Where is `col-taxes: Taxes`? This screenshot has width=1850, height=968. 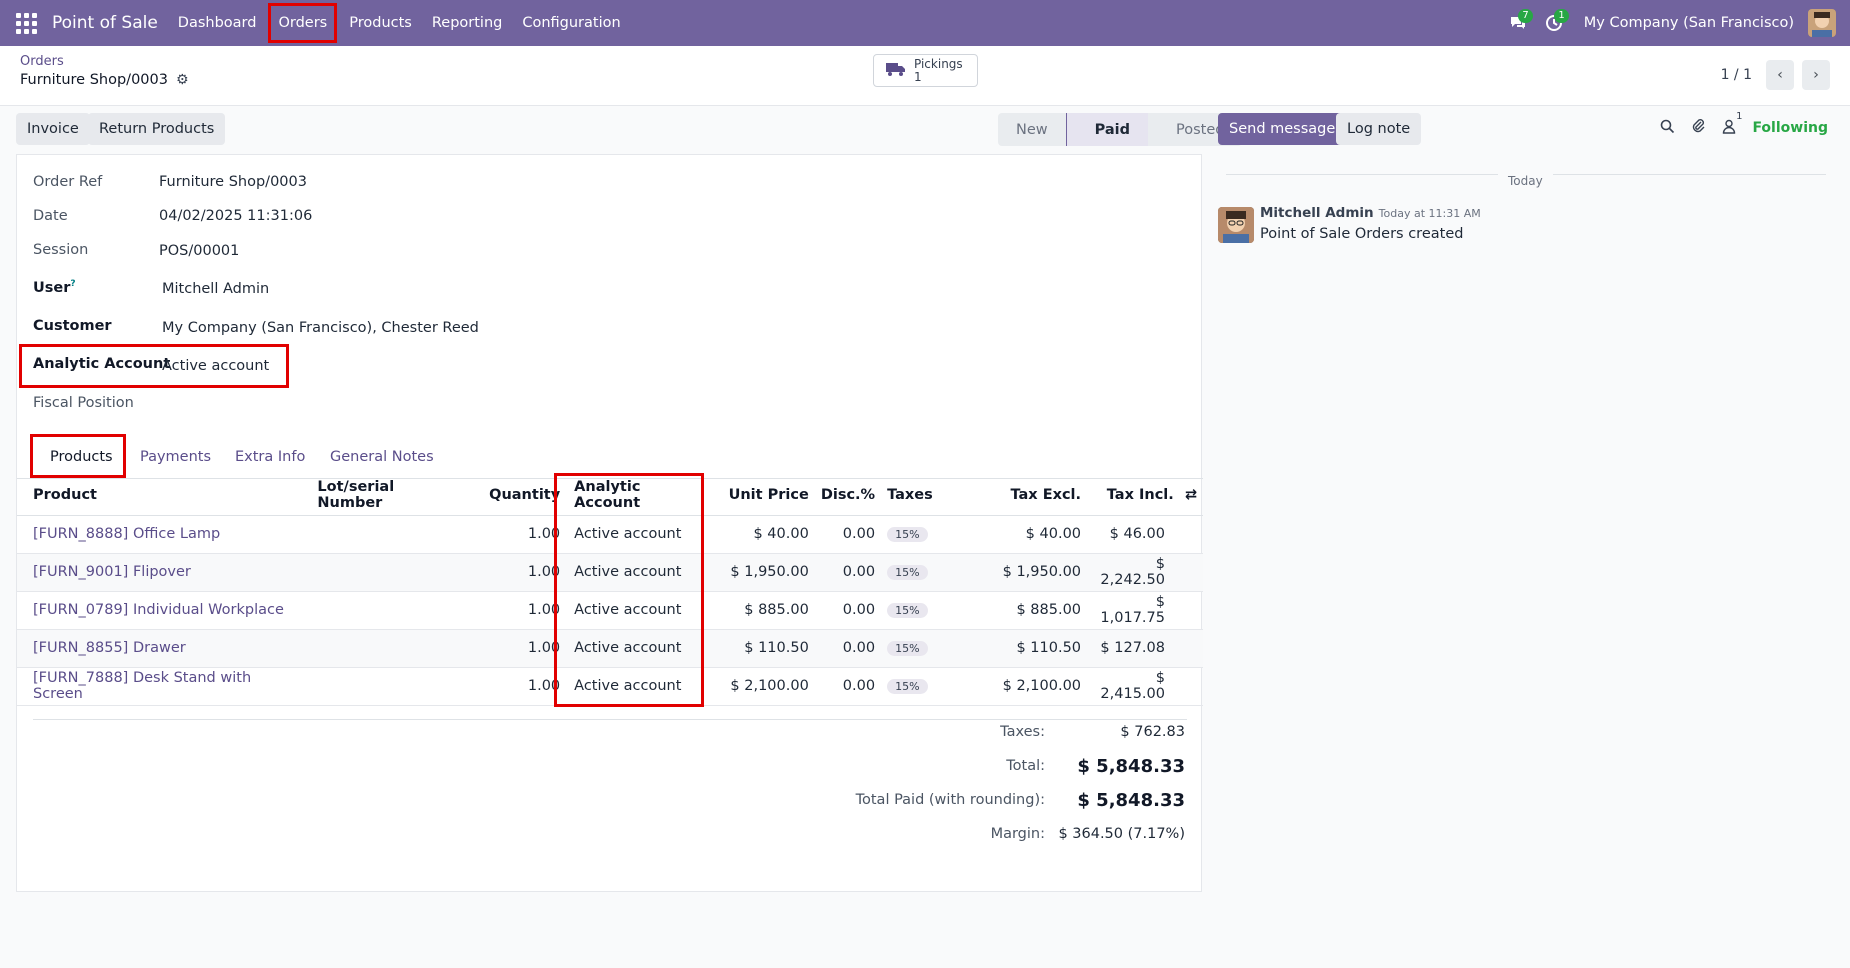
col-taxes: Taxes is located at coordinates (926, 495).